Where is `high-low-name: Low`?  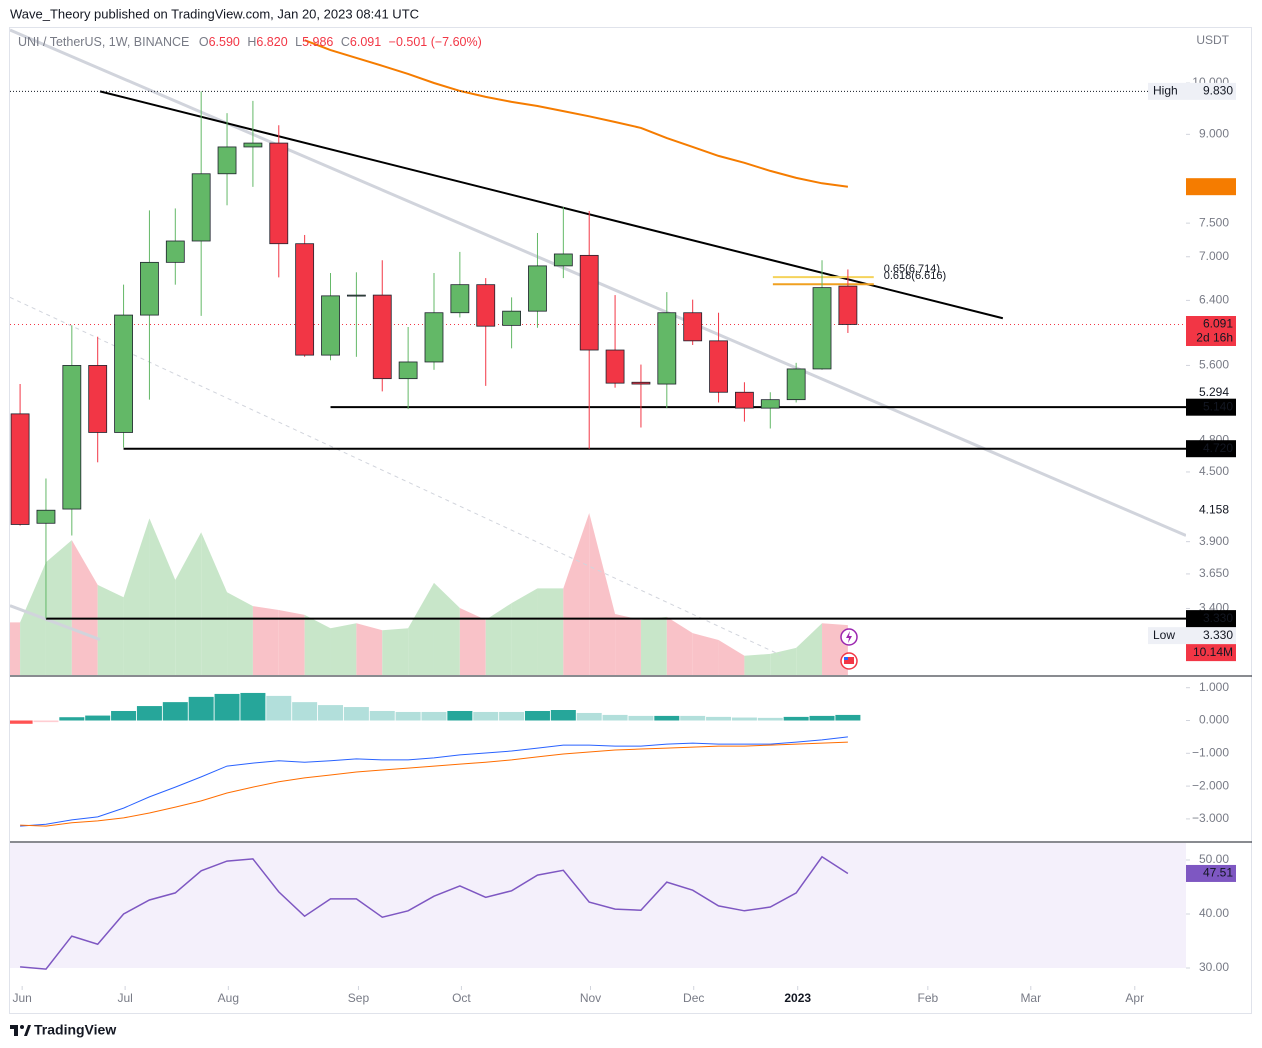
high-low-name: Low is located at coordinates (1164, 635).